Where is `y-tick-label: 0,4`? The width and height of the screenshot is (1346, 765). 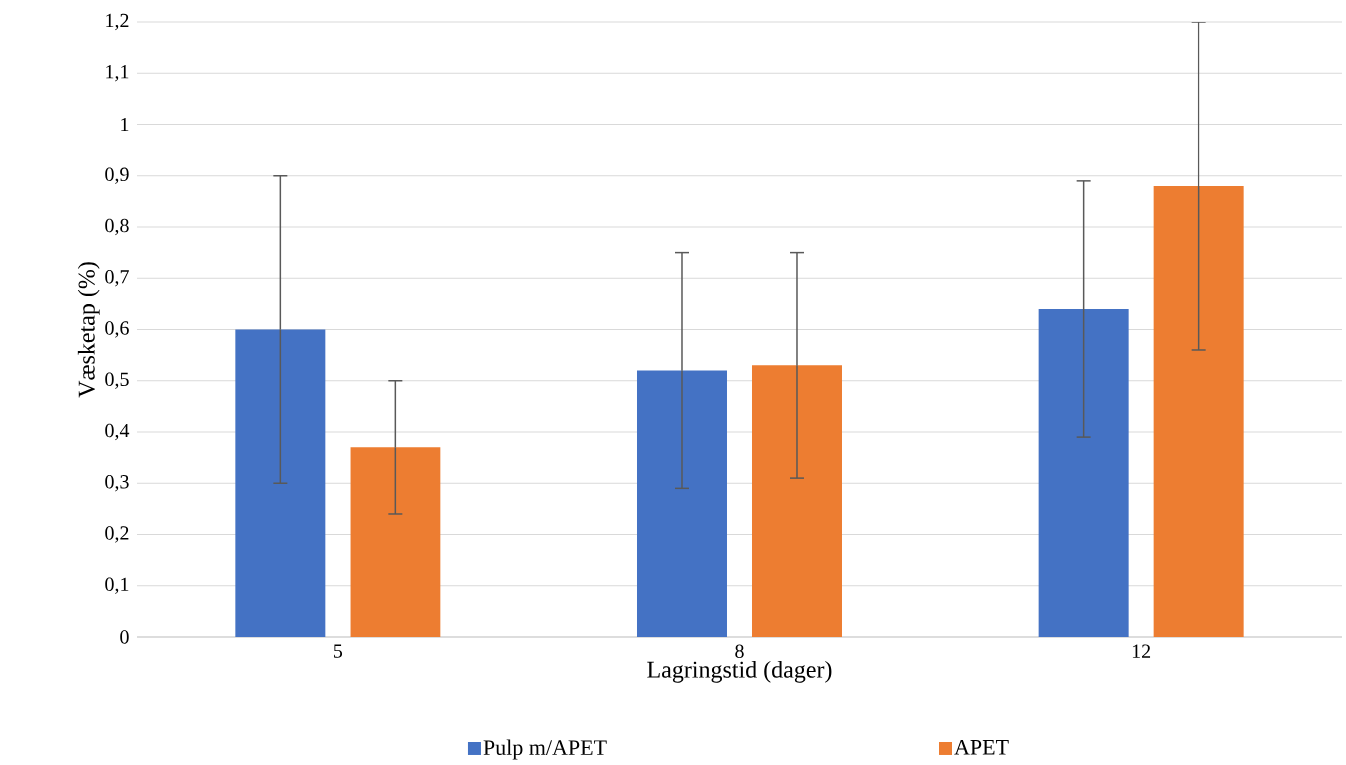
y-tick-label: 0,4 is located at coordinates (117, 432).